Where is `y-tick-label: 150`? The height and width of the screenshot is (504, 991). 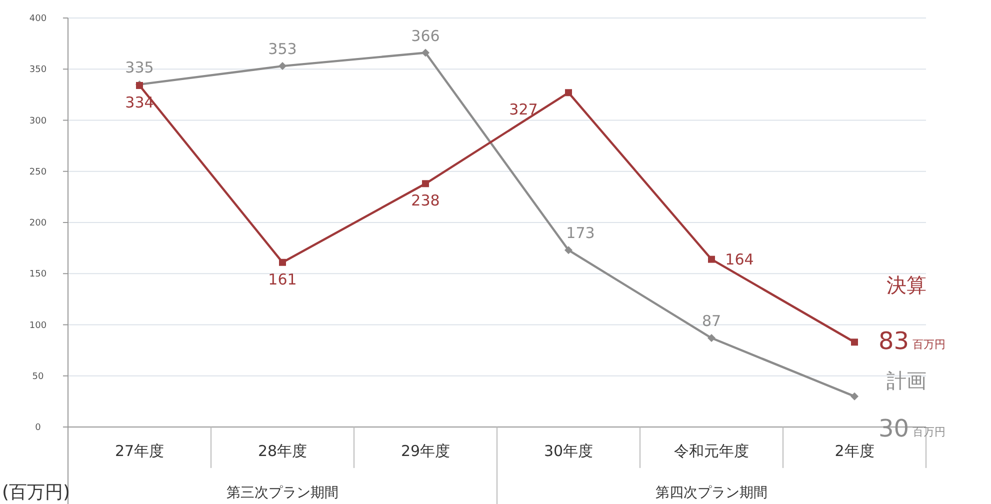
y-tick-label: 150 is located at coordinates (38, 275).